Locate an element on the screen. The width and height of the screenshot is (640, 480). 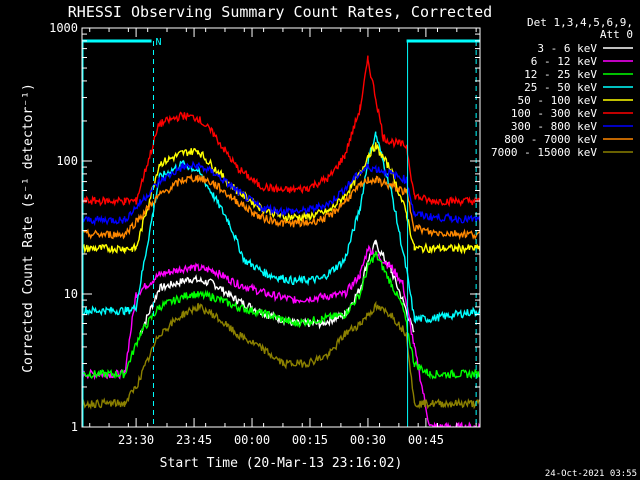
timestamp: 24-Oct-2021 03:55 is located at coordinates (591, 474).